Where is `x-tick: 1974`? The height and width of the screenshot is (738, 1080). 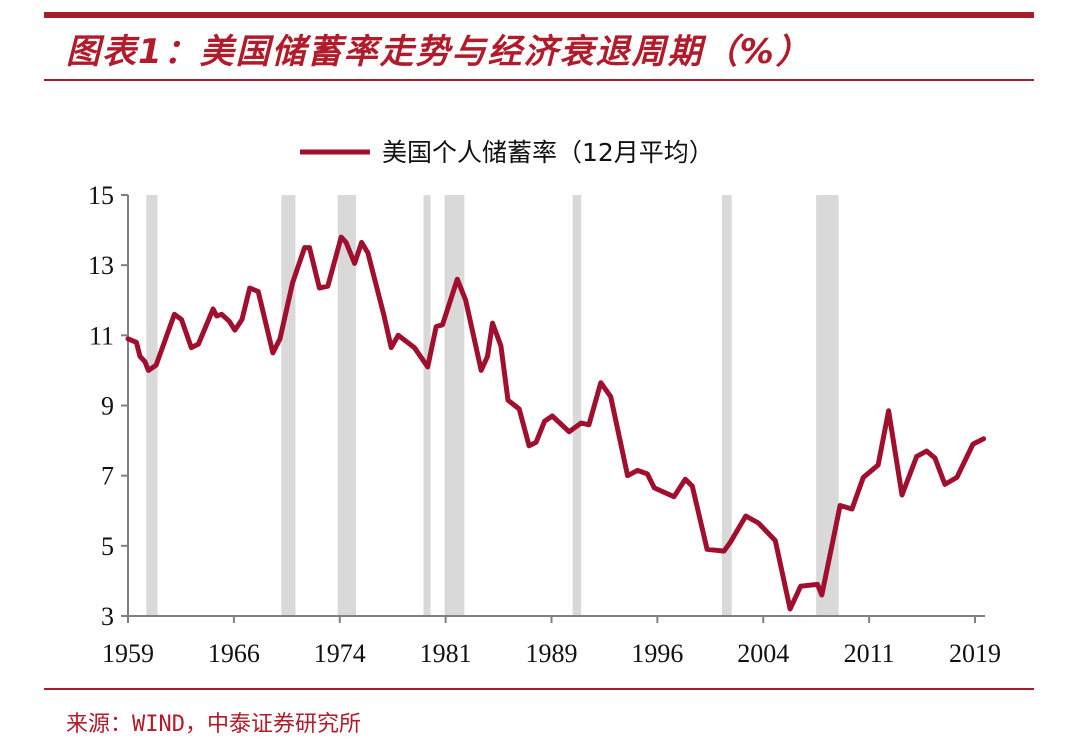 x-tick: 1974 is located at coordinates (340, 642).